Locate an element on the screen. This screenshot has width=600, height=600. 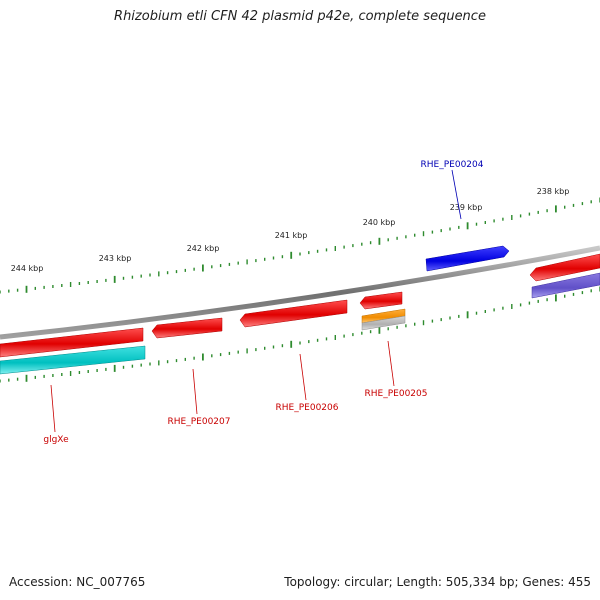
leader-rhe-pe00205 is located at coordinates (391, 363).